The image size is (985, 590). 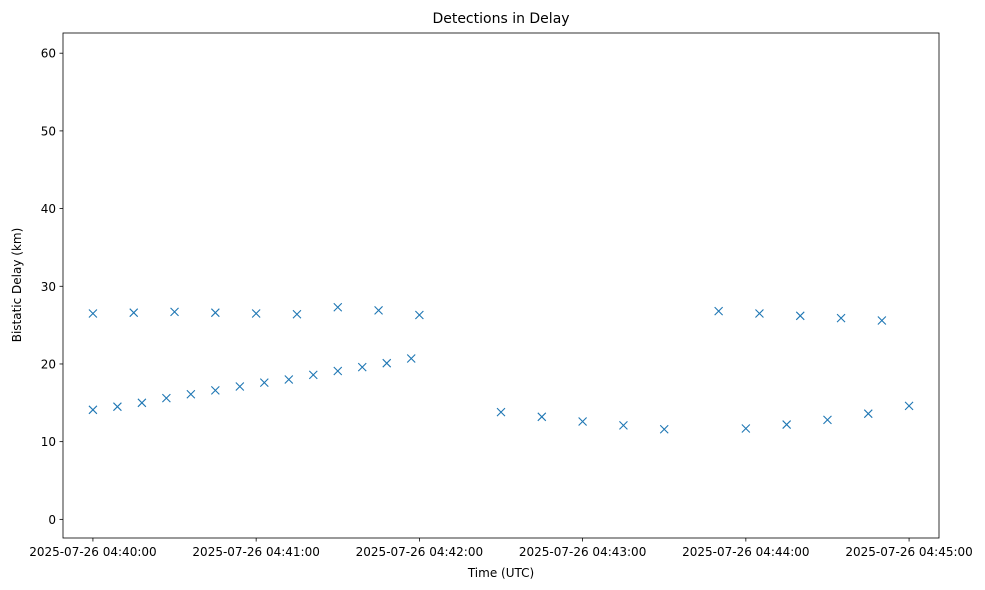 I want to click on y-axis-label: Bistatic Delay (km), so click(x=17, y=285).